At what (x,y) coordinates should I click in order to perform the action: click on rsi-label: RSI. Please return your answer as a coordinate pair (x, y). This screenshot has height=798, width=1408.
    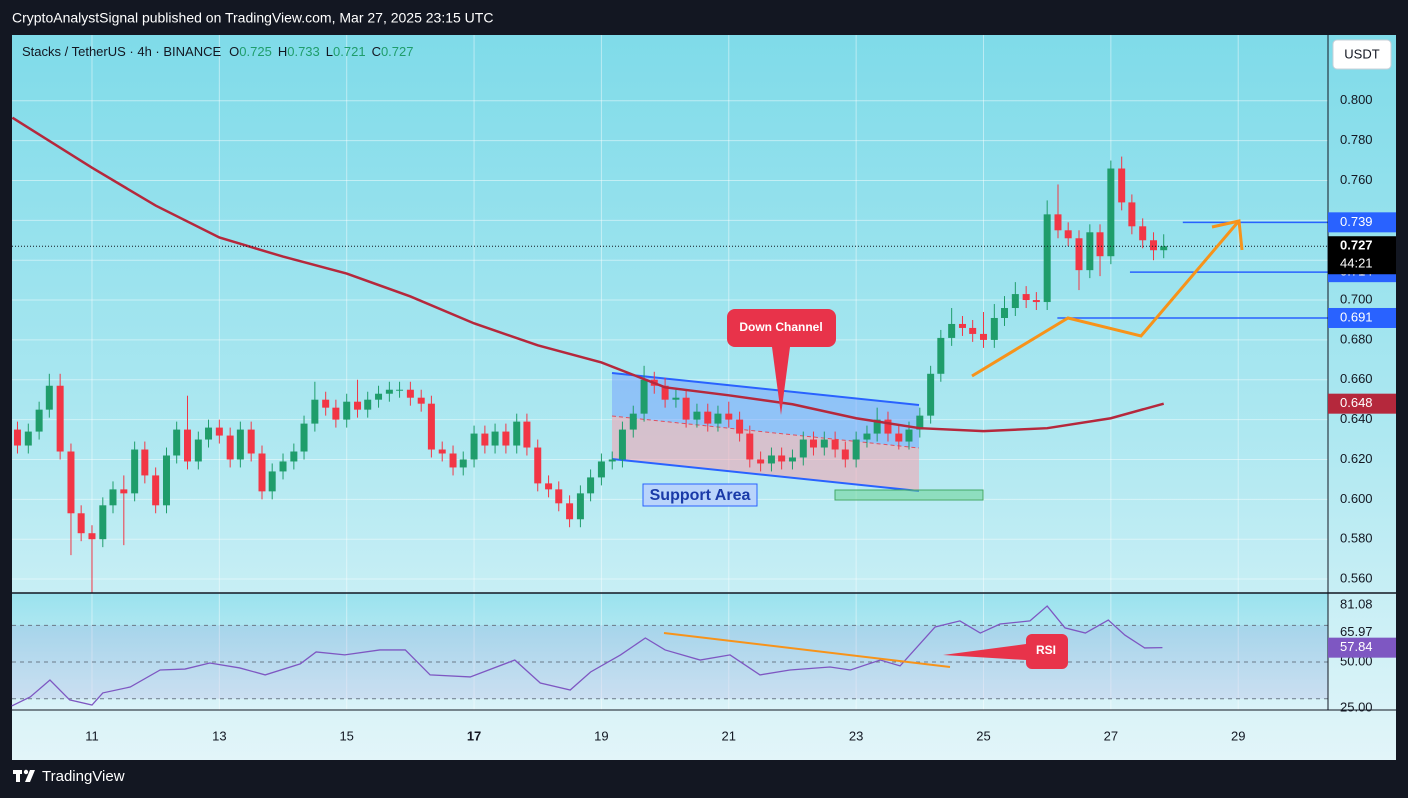
    Looking at the image, I should click on (1046, 650).